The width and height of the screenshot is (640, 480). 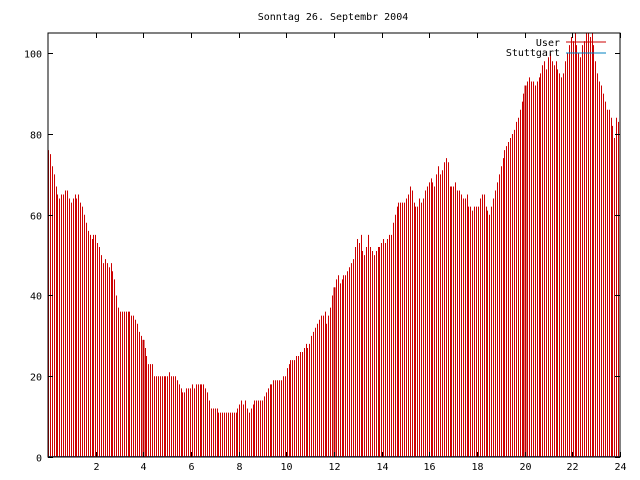 What do you see at coordinates (334, 467) in the screenshot?
I see `x-tick-label: 12` at bounding box center [334, 467].